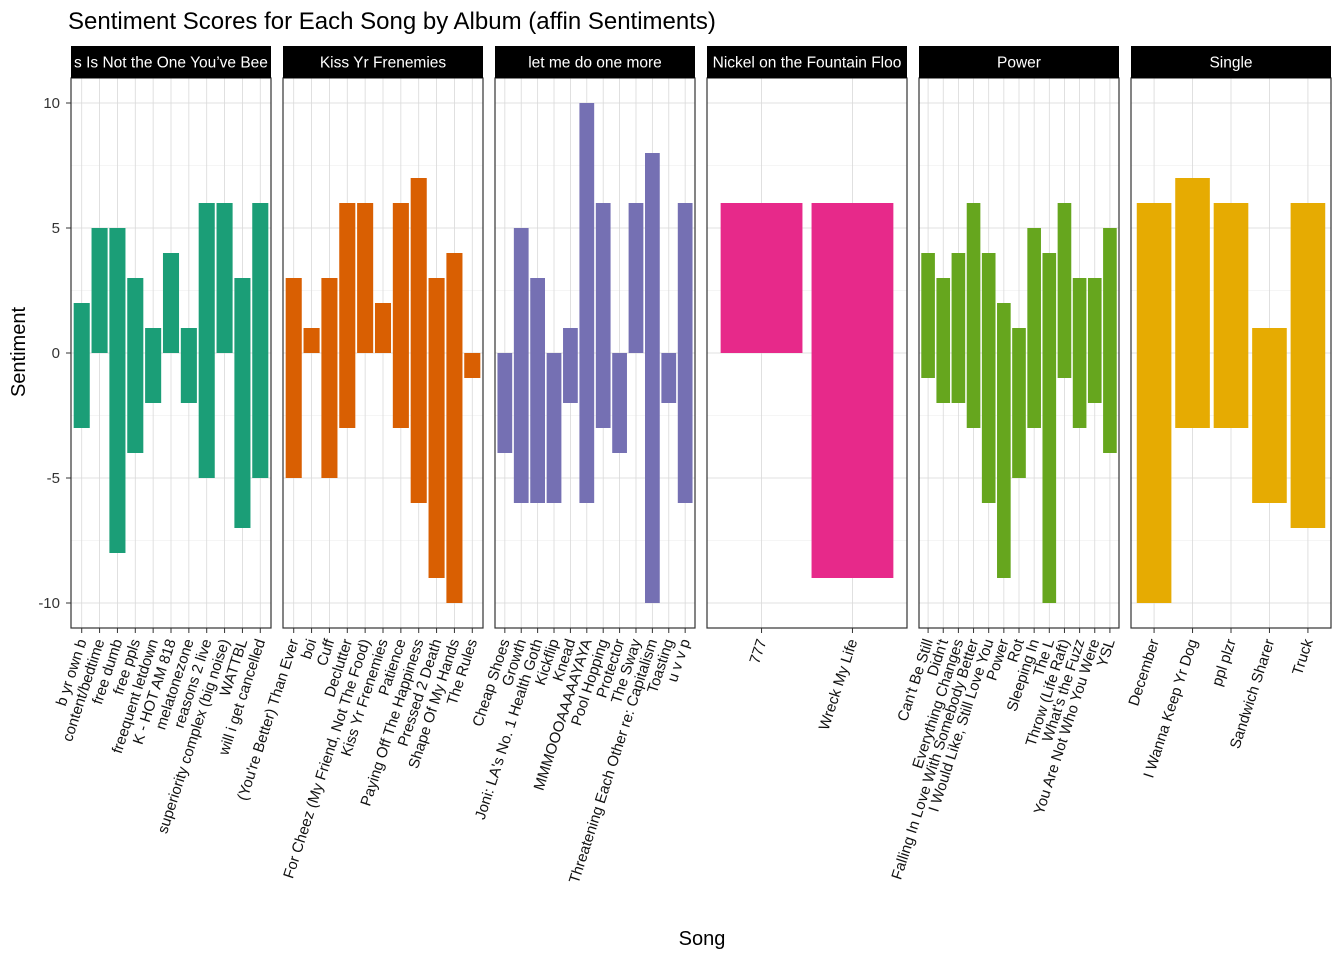 Image resolution: width=1344 pixels, height=960 pixels. I want to click on y-axis: -10 -5 0 5 10, so click(54, 353).